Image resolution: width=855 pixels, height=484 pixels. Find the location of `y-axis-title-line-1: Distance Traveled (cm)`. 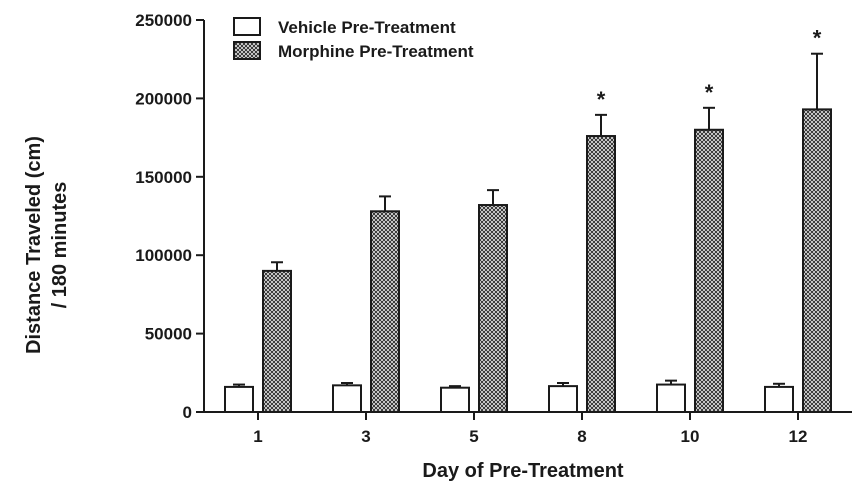

y-axis-title-line-1: Distance Traveled (cm) is located at coordinates (34, 245).